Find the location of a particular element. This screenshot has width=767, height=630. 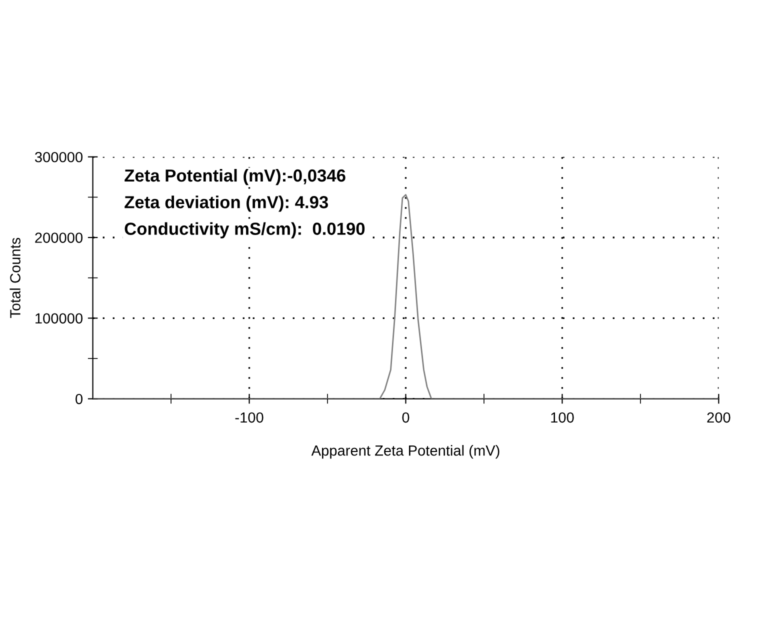

y-tick-label: 300000 is located at coordinates (58, 157).